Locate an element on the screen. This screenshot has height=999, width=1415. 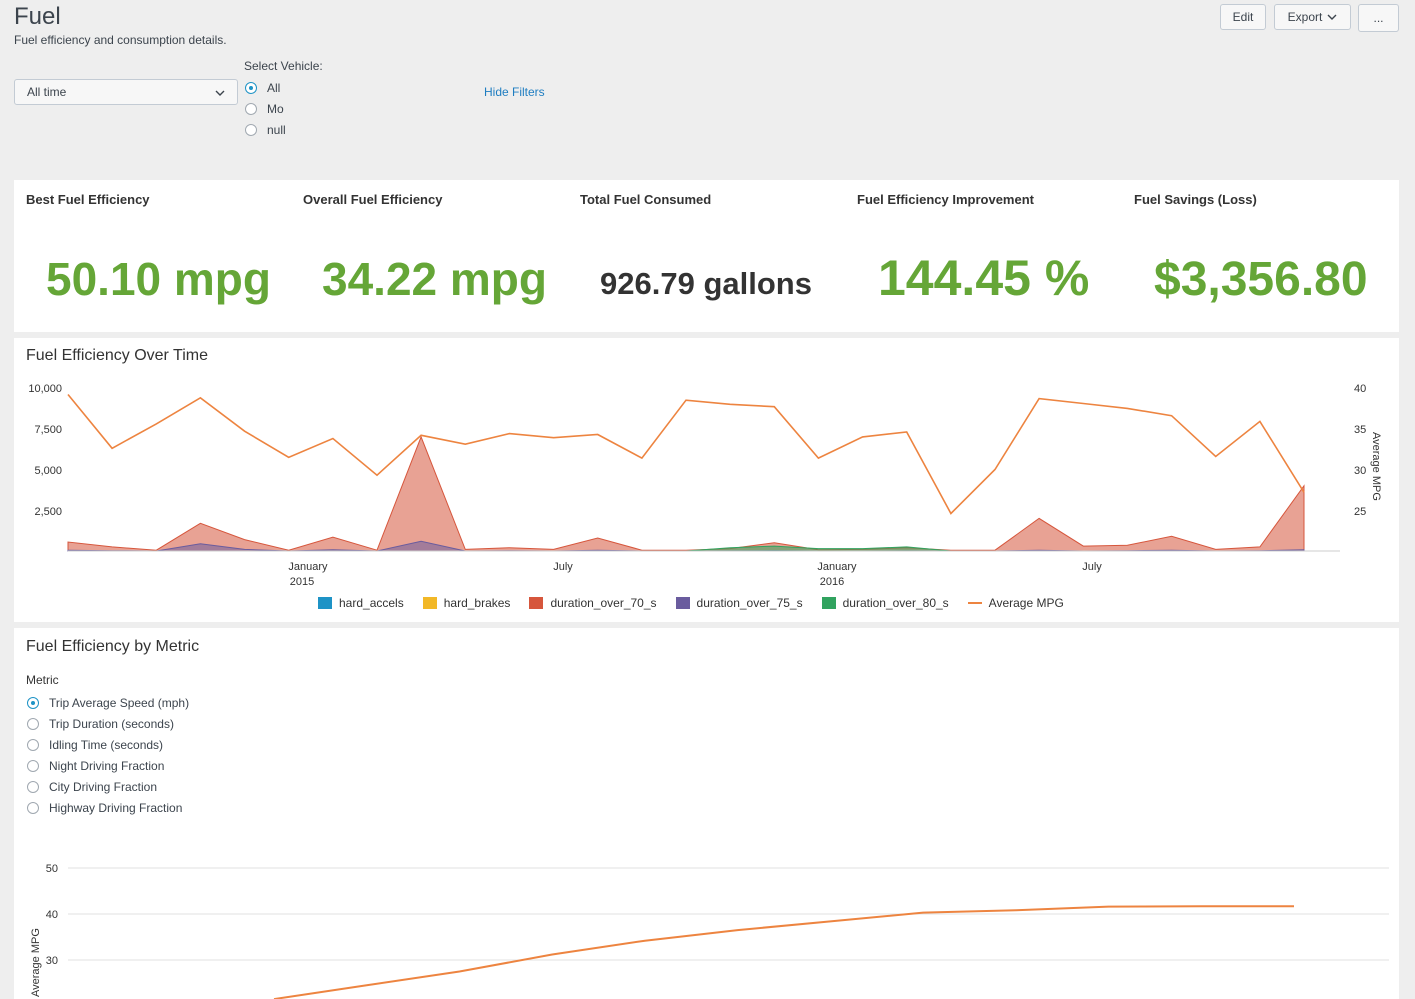
page-subtitle: Fuel efficiency and consumption details. is located at coordinates (120, 40).